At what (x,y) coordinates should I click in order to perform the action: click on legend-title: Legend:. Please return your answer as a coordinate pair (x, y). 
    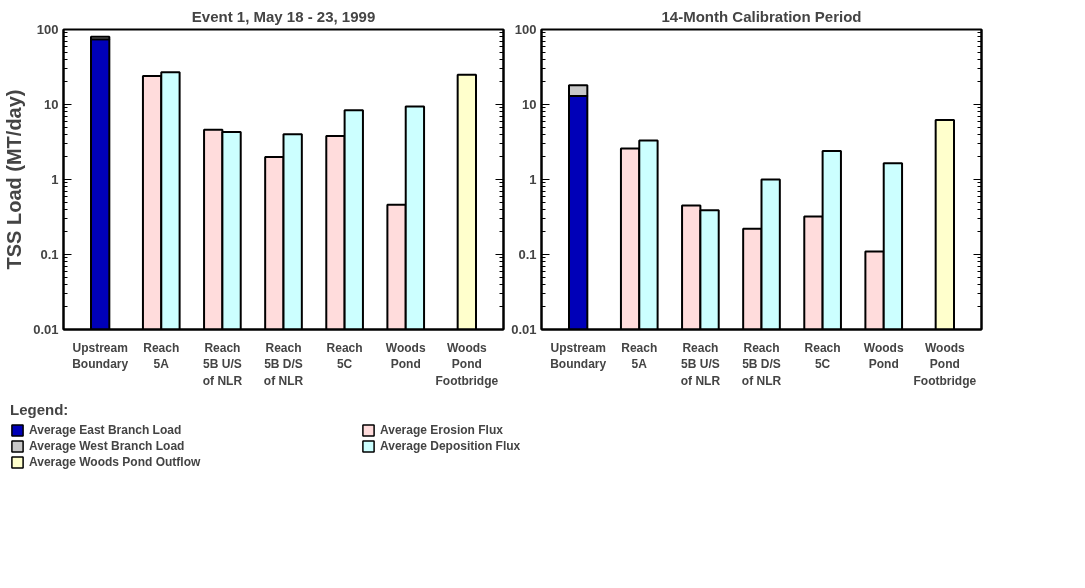
    Looking at the image, I should click on (40, 409).